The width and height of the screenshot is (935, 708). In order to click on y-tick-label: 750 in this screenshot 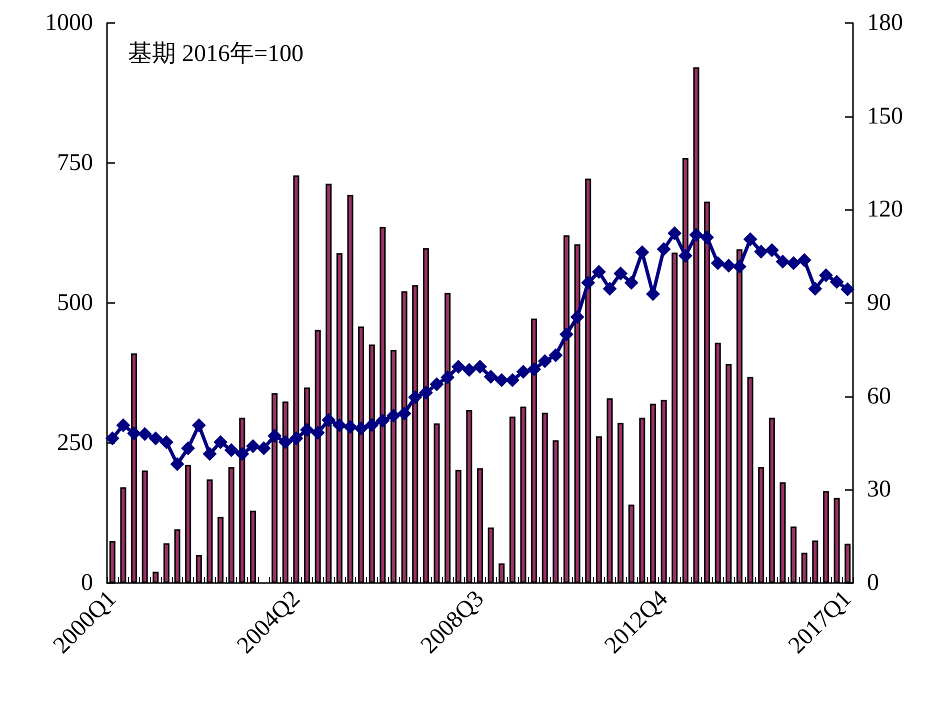, I will do `click(75, 163)`.